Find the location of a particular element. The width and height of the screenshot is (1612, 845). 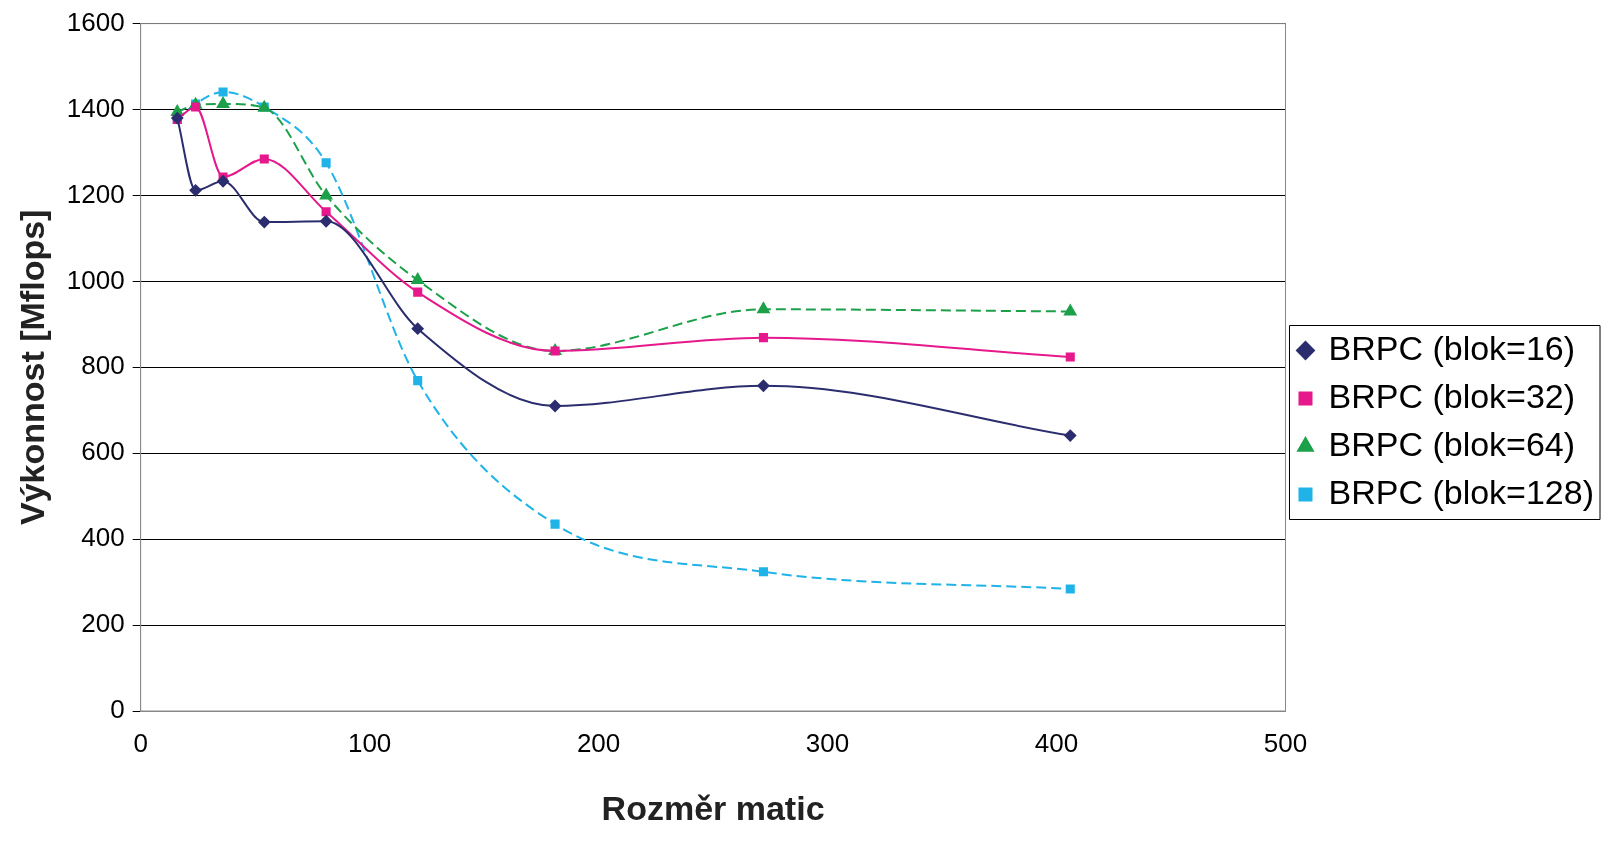

y-tick-label: 200 is located at coordinates (103, 623).